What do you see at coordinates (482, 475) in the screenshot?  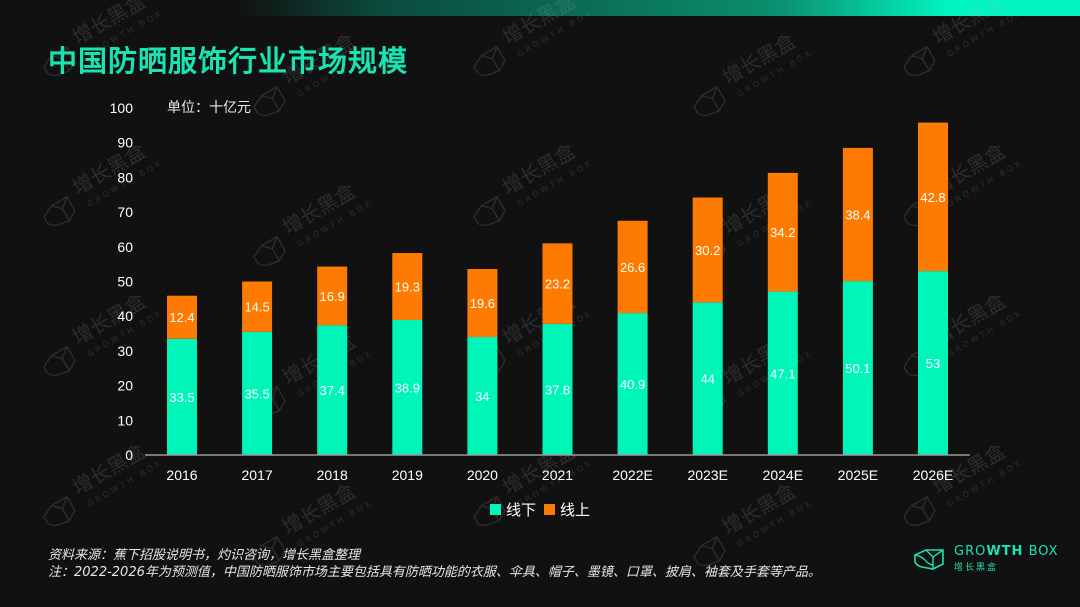 I see `x-tick-label: 2020` at bounding box center [482, 475].